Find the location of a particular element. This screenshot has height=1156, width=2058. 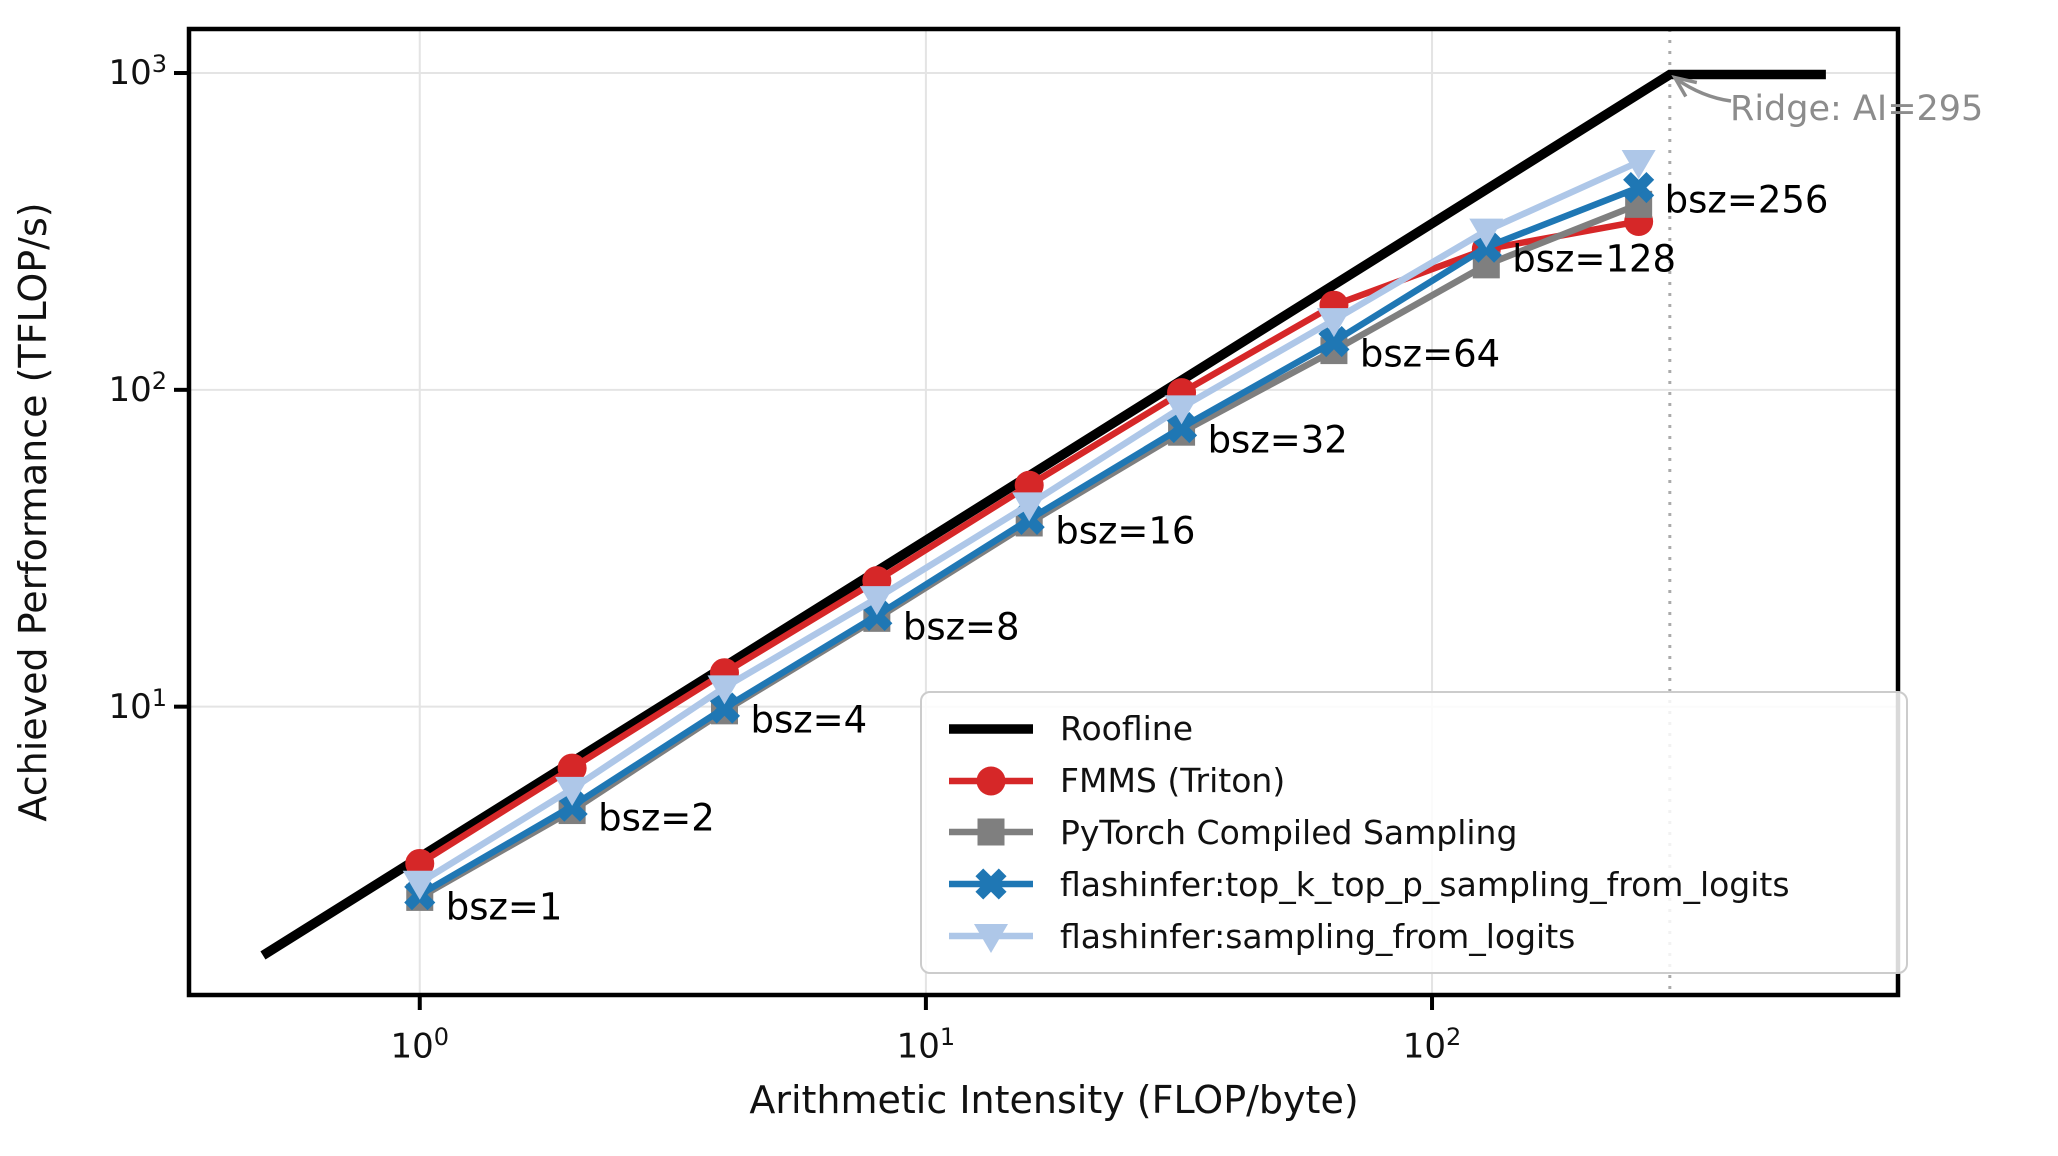

legend-item-2: PyTorch Compiled Sampling is located at coordinates (1414, 832).